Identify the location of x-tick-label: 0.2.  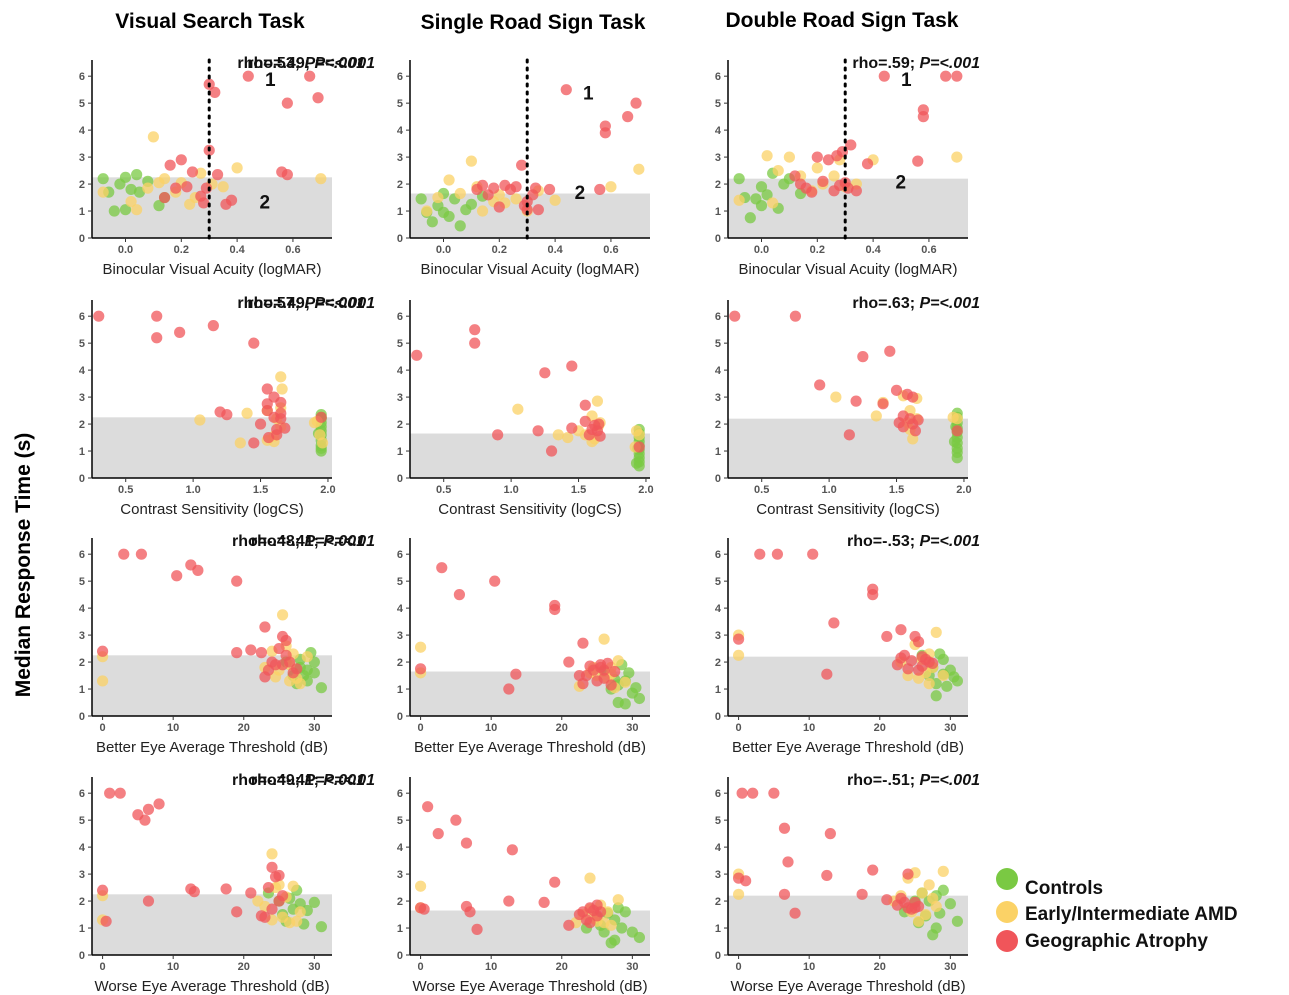
(181, 250).